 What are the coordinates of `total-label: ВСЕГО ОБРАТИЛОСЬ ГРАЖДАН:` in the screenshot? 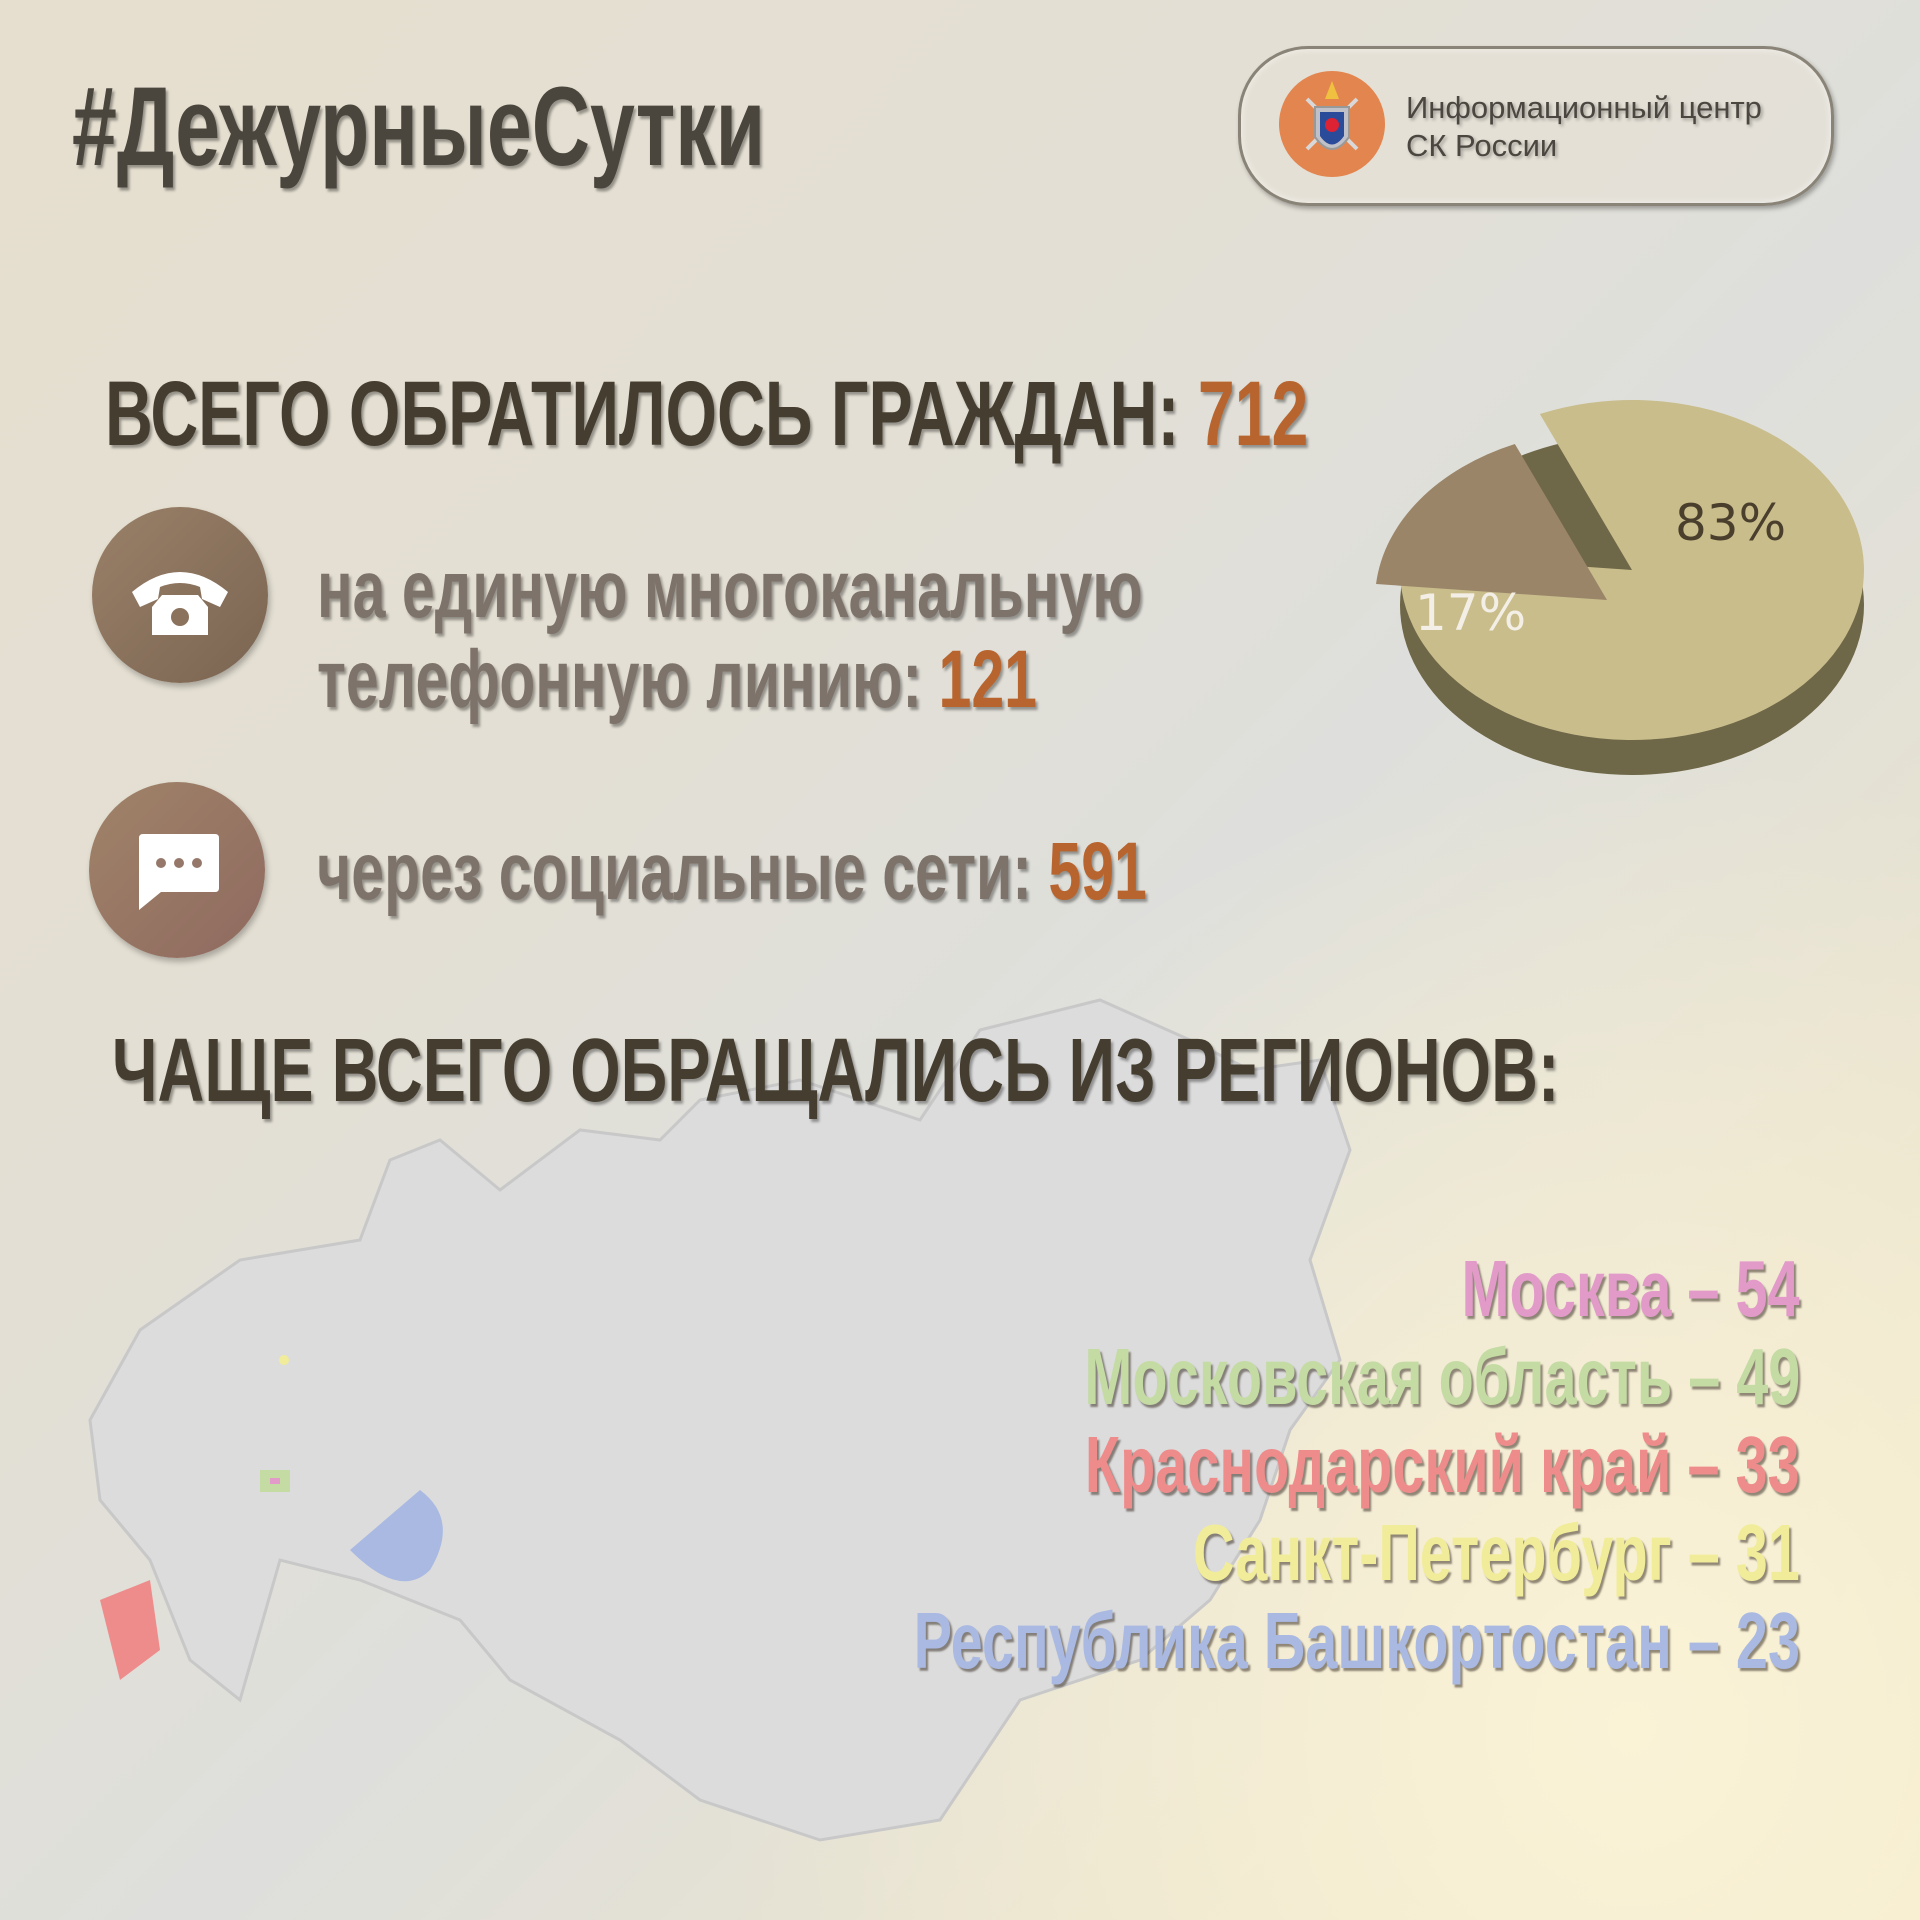 It's located at (651, 414).